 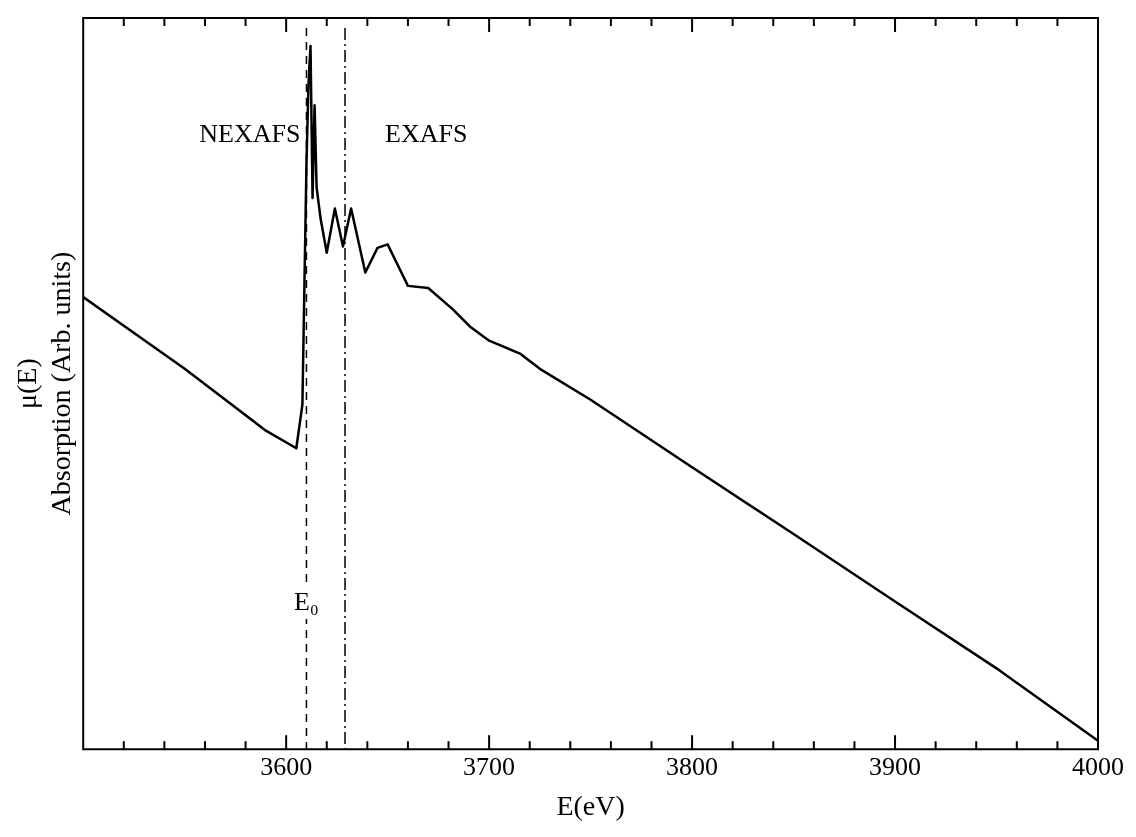 What do you see at coordinates (250, 133) in the screenshot?
I see `annotation: NEXAFS` at bounding box center [250, 133].